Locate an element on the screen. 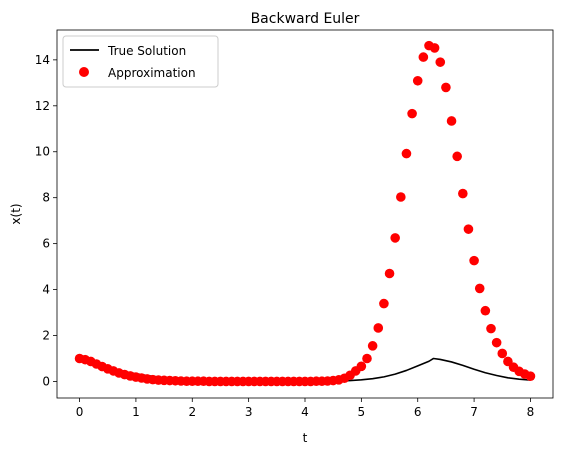 This screenshot has width=562, height=455. y-tick-label: 12 is located at coordinates (42, 106).